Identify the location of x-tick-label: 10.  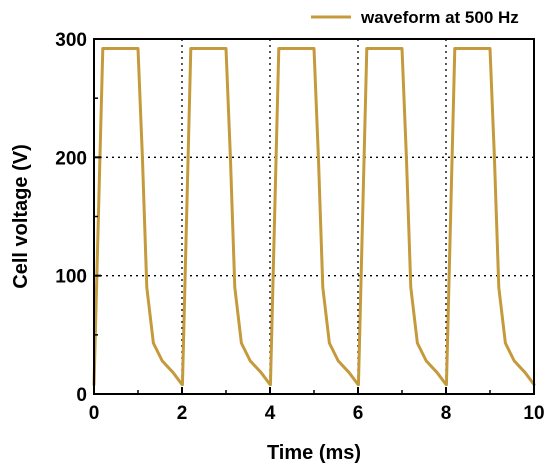
(533, 413).